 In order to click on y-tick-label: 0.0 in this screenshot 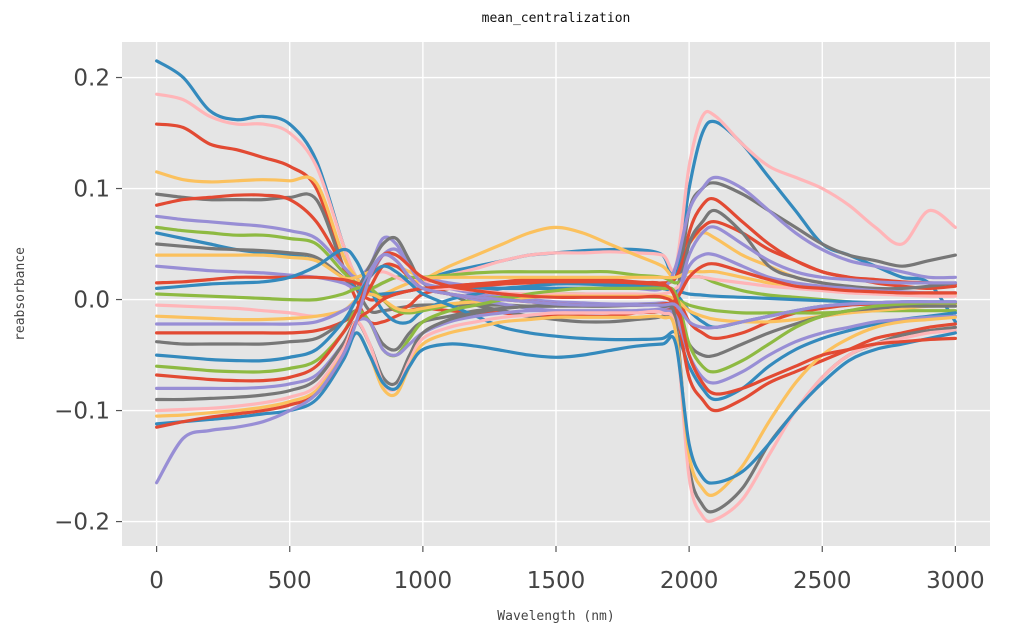, I will do `click(91, 301)`.